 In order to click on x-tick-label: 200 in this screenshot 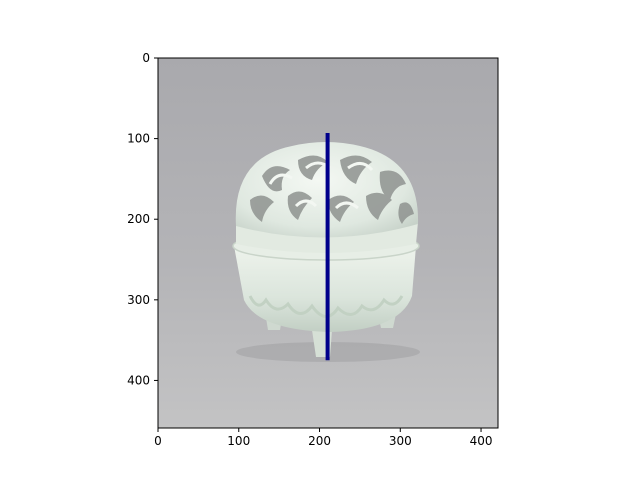, I will do `click(319, 441)`.